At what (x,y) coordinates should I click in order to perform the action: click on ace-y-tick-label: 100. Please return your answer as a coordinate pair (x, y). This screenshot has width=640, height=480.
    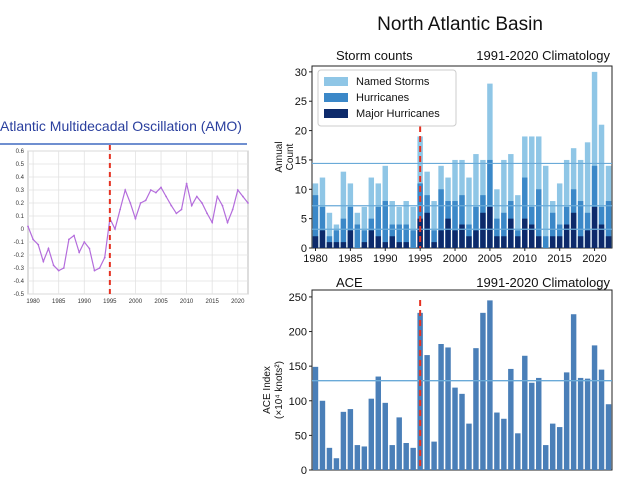
    Looking at the image, I should click on (298, 402).